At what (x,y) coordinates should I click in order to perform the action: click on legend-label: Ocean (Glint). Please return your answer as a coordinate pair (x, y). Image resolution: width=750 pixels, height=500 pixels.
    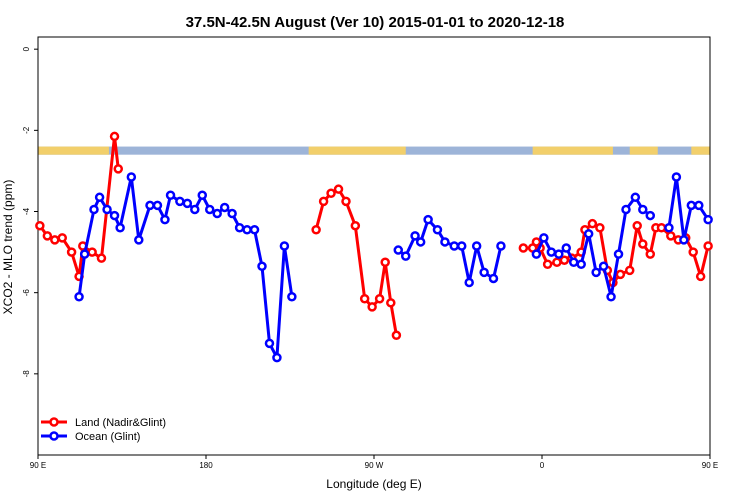
    Looking at the image, I should click on (107, 437).